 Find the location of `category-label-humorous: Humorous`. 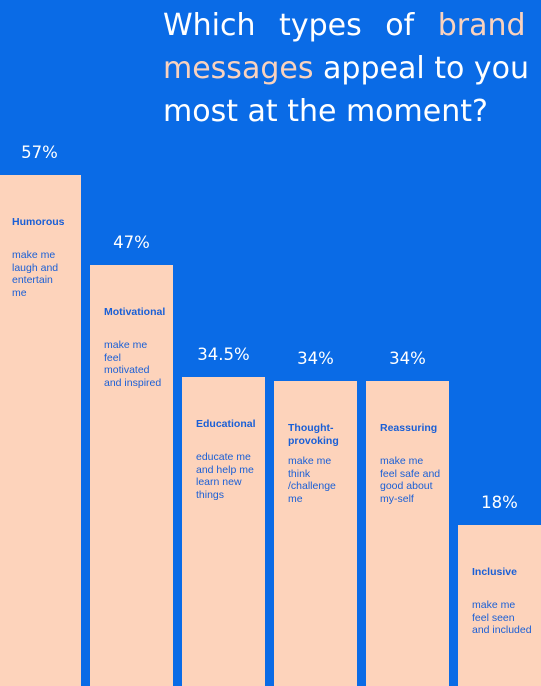

category-label-humorous: Humorous is located at coordinates (38, 222).